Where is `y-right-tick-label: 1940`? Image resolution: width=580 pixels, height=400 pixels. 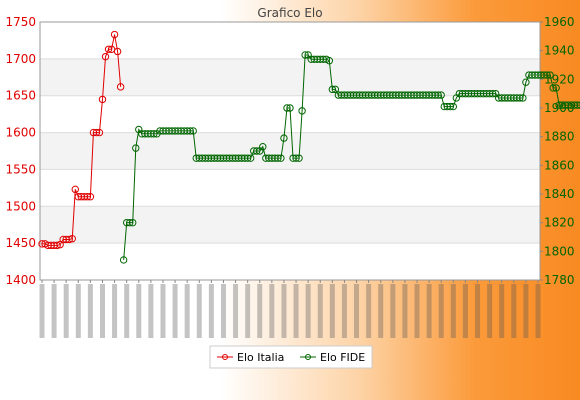 y-right-tick-label: 1940 is located at coordinates (559, 51).